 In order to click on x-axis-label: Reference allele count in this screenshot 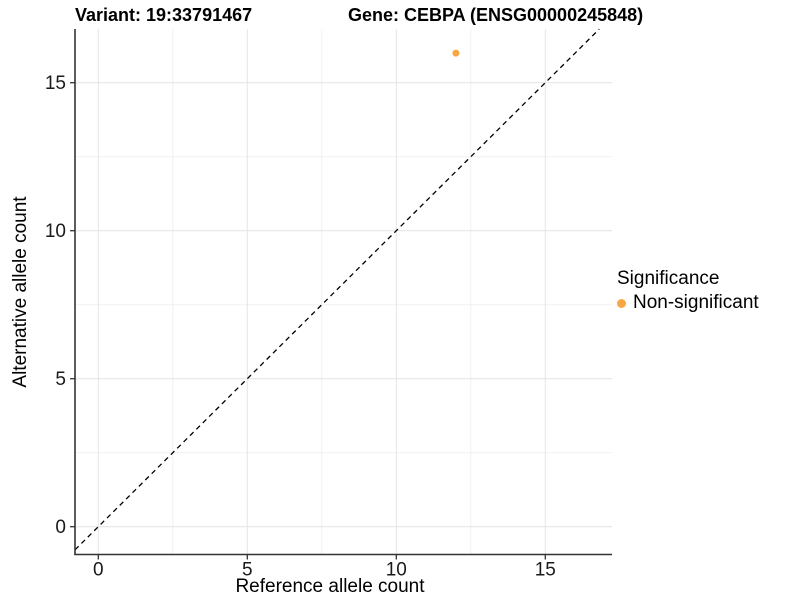, I will do `click(330, 586)`.